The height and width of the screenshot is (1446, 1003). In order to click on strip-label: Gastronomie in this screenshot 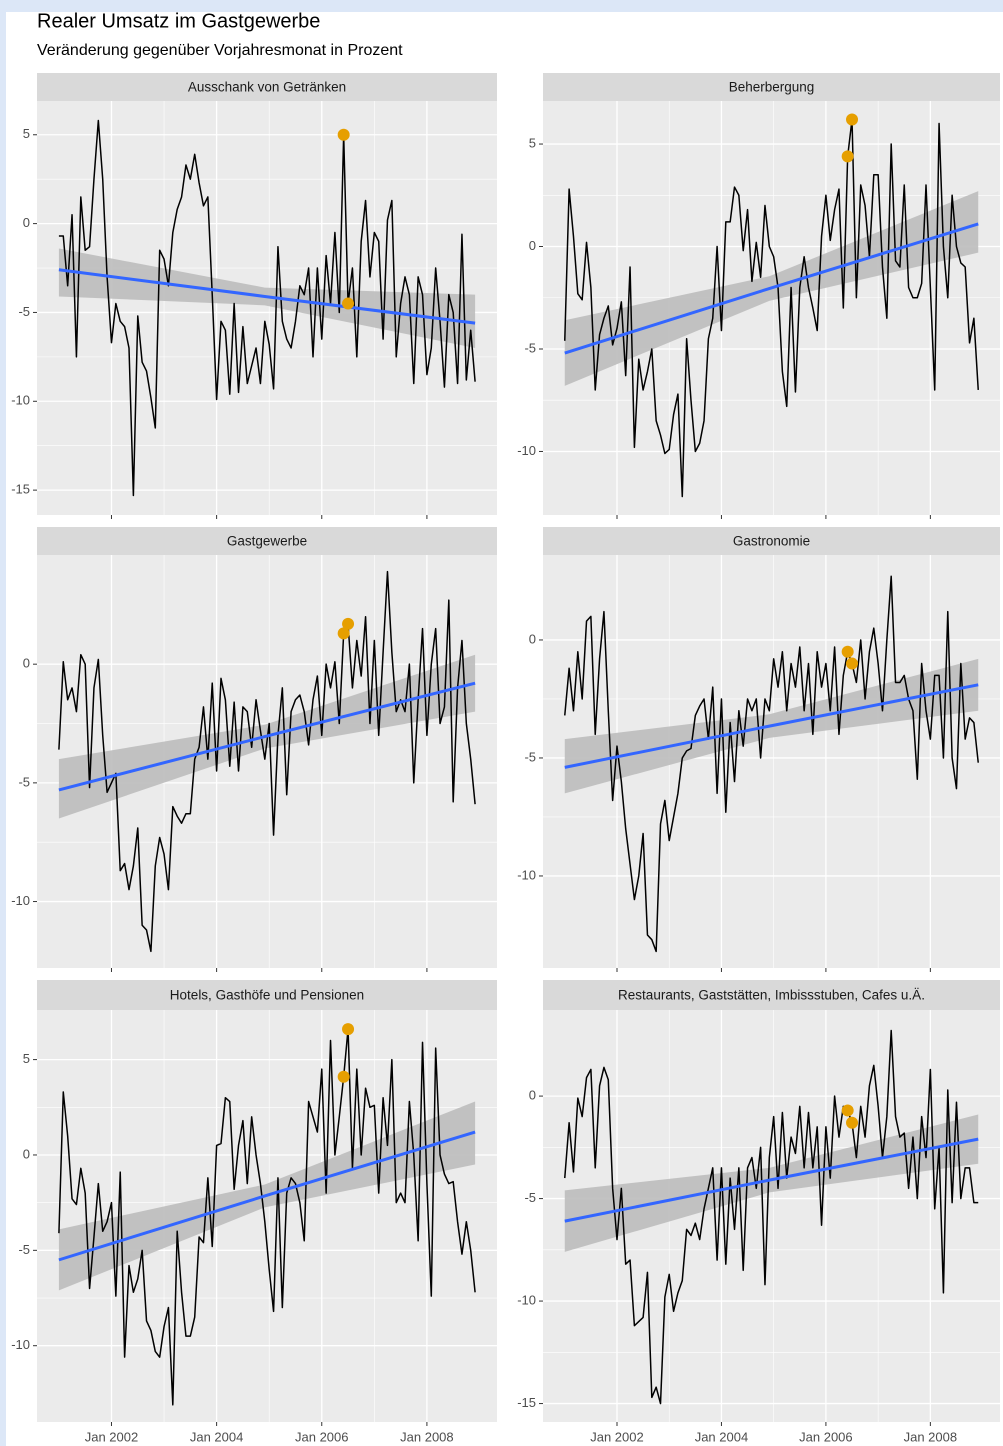, I will do `click(771, 541)`.